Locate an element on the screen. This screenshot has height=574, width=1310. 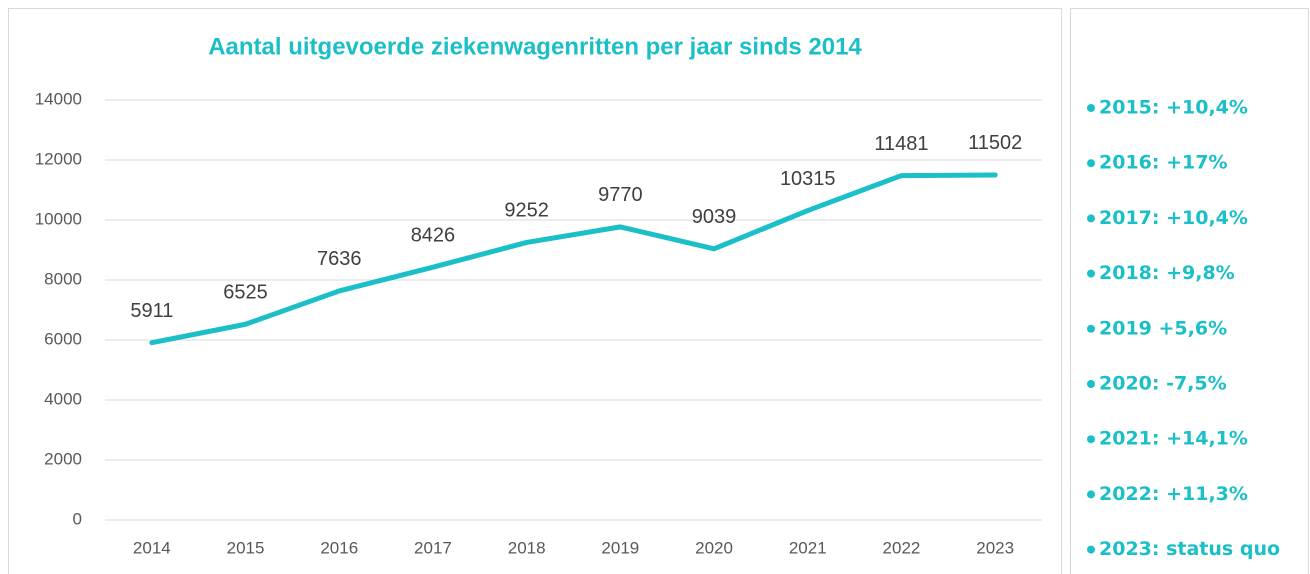
x-tick-label: 2015 is located at coordinates (246, 547).